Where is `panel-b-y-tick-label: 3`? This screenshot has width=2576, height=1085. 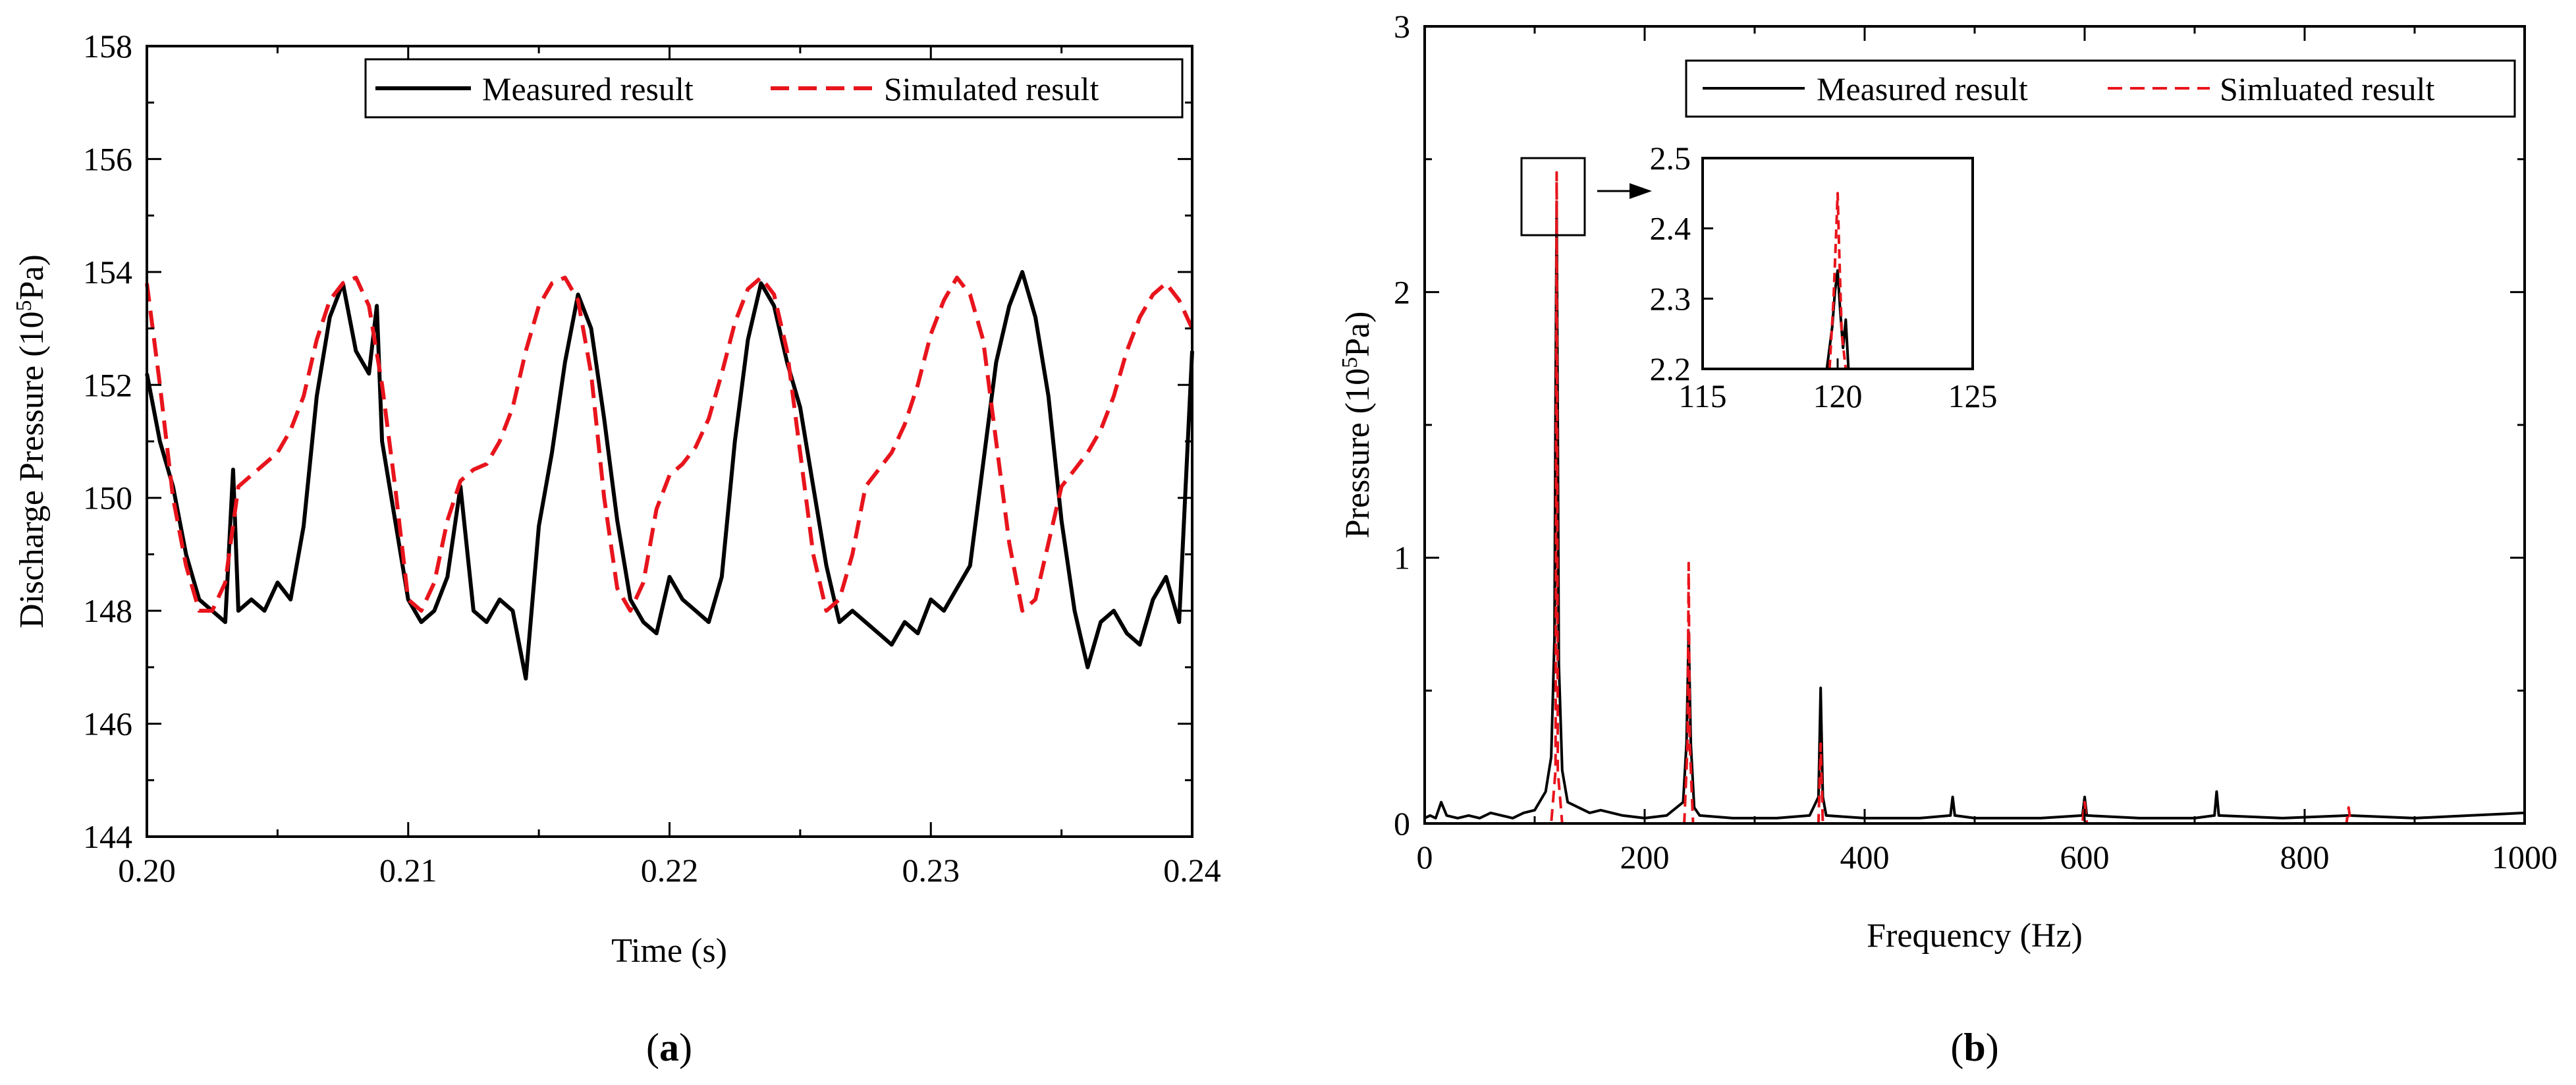
panel-b-y-tick-label: 3 is located at coordinates (1402, 26).